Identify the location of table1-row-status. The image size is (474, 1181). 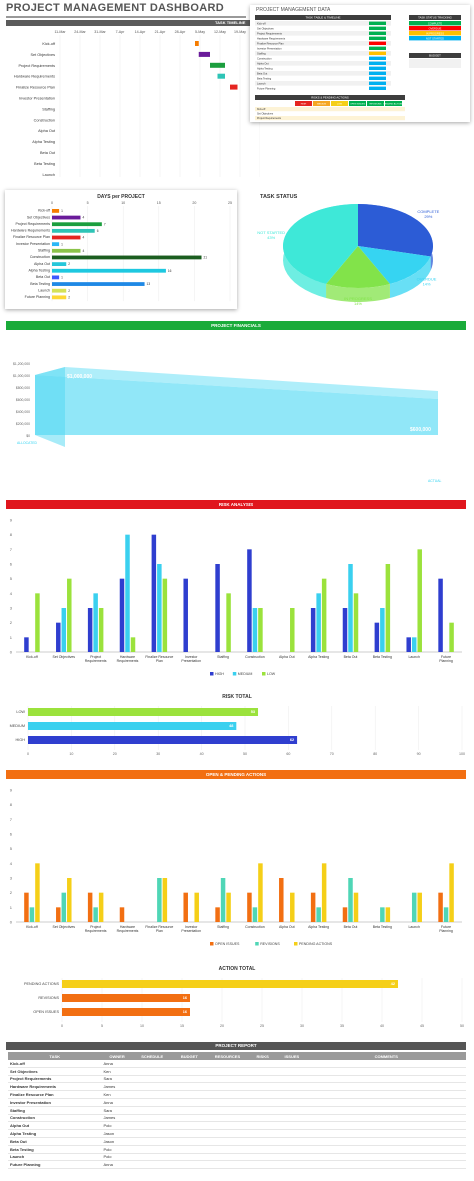
(377, 58).